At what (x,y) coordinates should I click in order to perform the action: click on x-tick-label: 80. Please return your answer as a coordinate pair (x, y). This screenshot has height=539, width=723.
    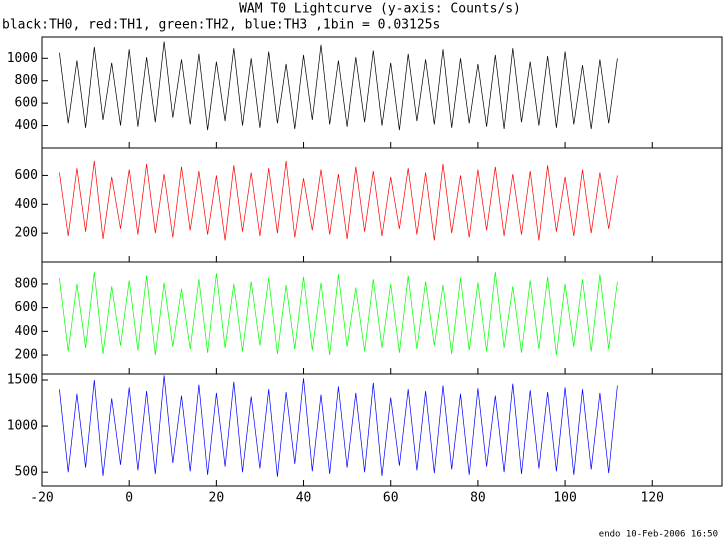
    Looking at the image, I should click on (478, 498).